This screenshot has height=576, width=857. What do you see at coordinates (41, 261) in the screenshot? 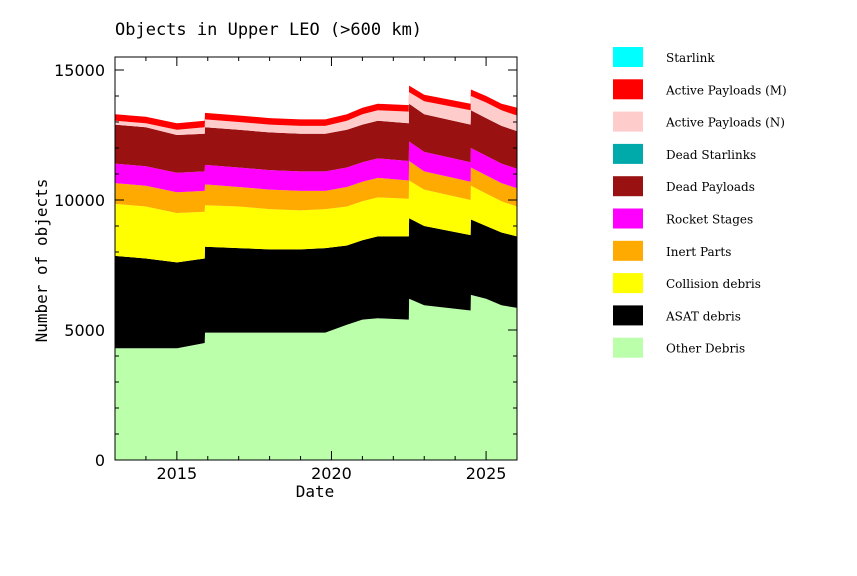
I see `y-axis-label: Number of objects` at bounding box center [41, 261].